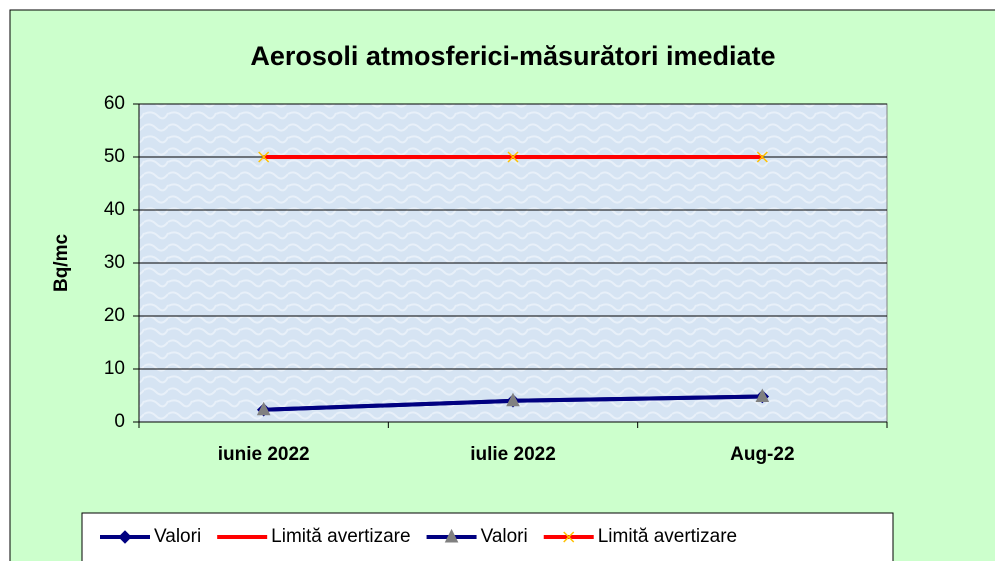 The height and width of the screenshot is (561, 995). Describe the element at coordinates (114, 262) in the screenshot. I see `y-tick-label: 30` at that location.